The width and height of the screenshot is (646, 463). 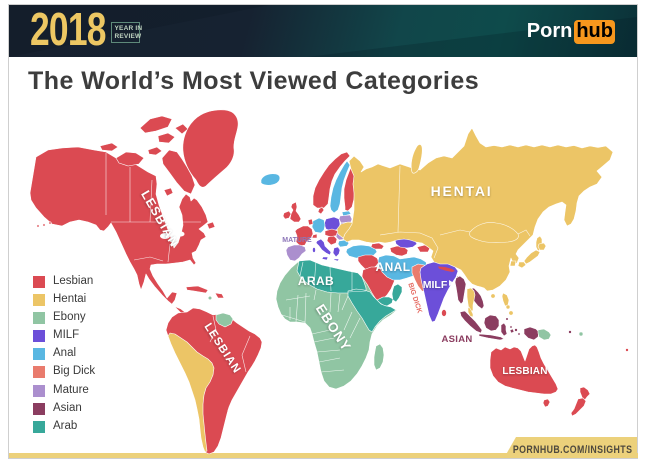 What do you see at coordinates (393, 267) in the screenshot?
I see `svg-text: ANAL` at bounding box center [393, 267].